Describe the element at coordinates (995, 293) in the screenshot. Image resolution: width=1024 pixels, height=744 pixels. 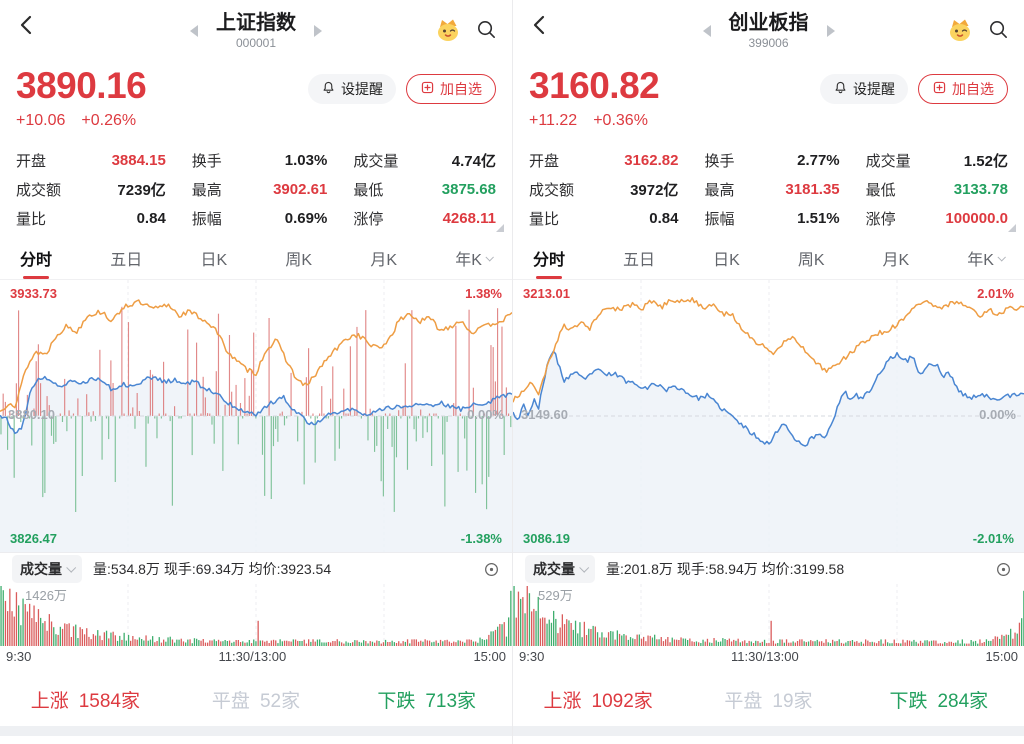
I see `chart-high-percent: 2.01%` at that location.